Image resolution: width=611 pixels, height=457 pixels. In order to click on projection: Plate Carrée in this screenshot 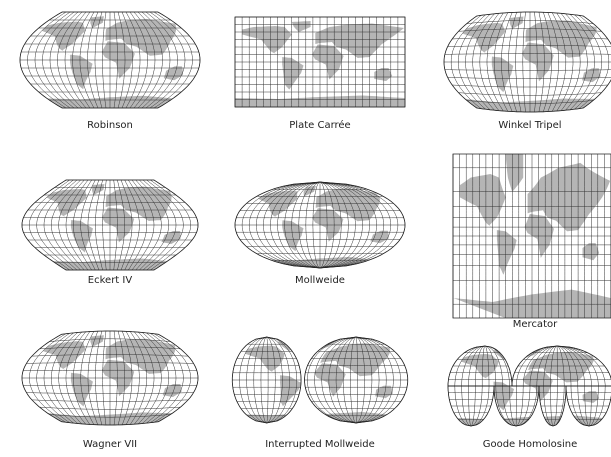, I will do `click(320, 73)`.